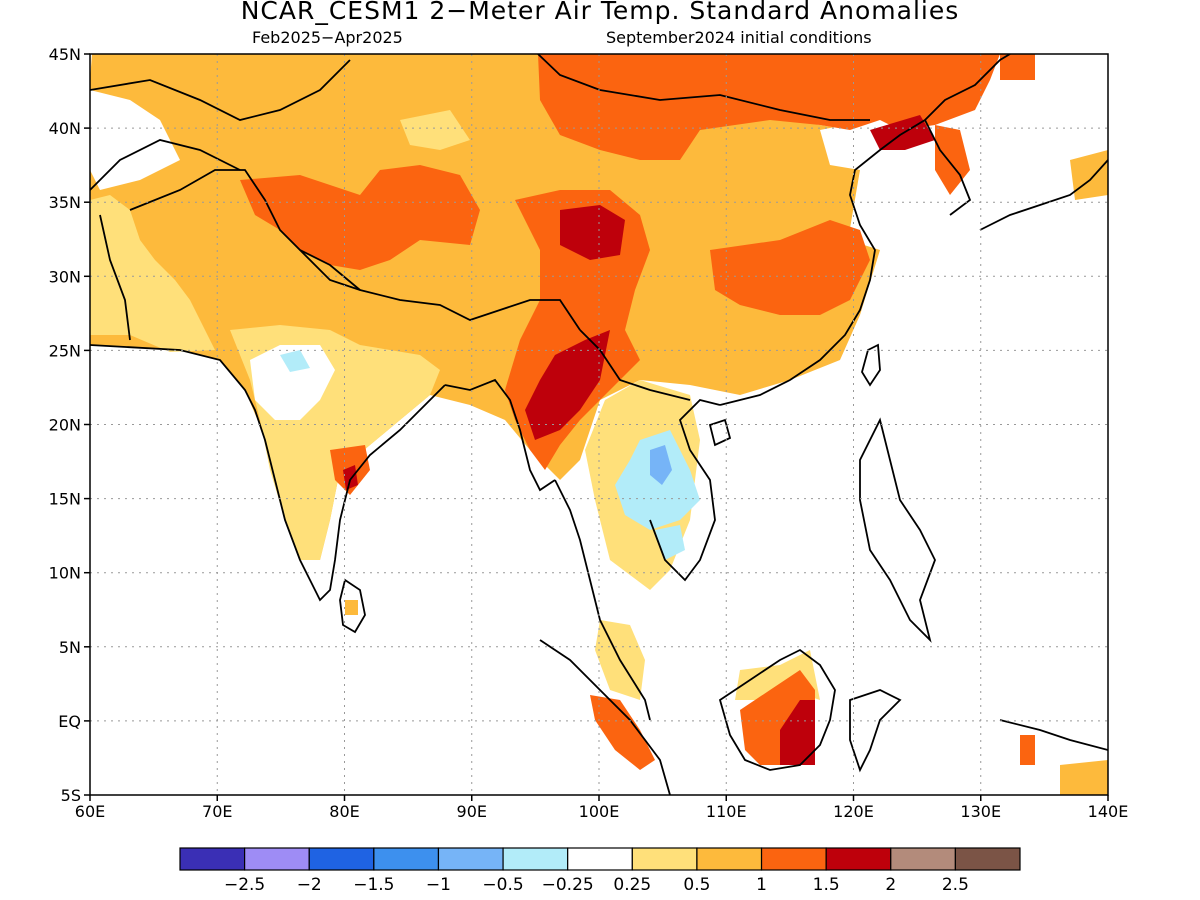  Describe the element at coordinates (244, 885) in the screenshot. I see `colorbar-label: −2.5` at that location.